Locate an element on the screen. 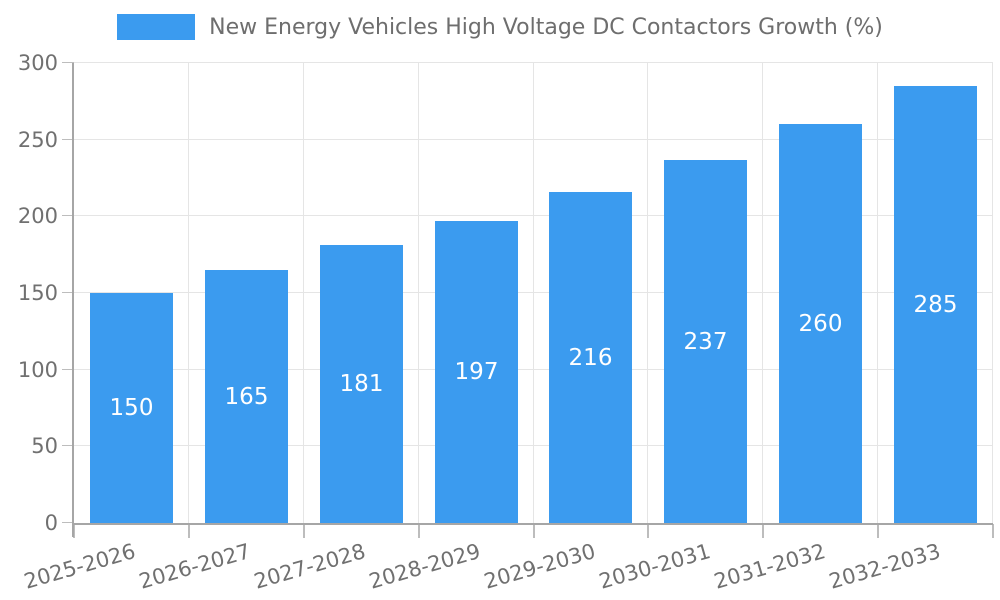  bar-value-label: 197 is located at coordinates (476, 372).